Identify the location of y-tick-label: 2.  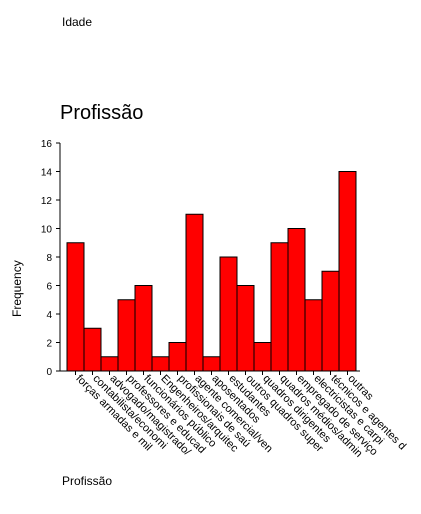
(49, 344).